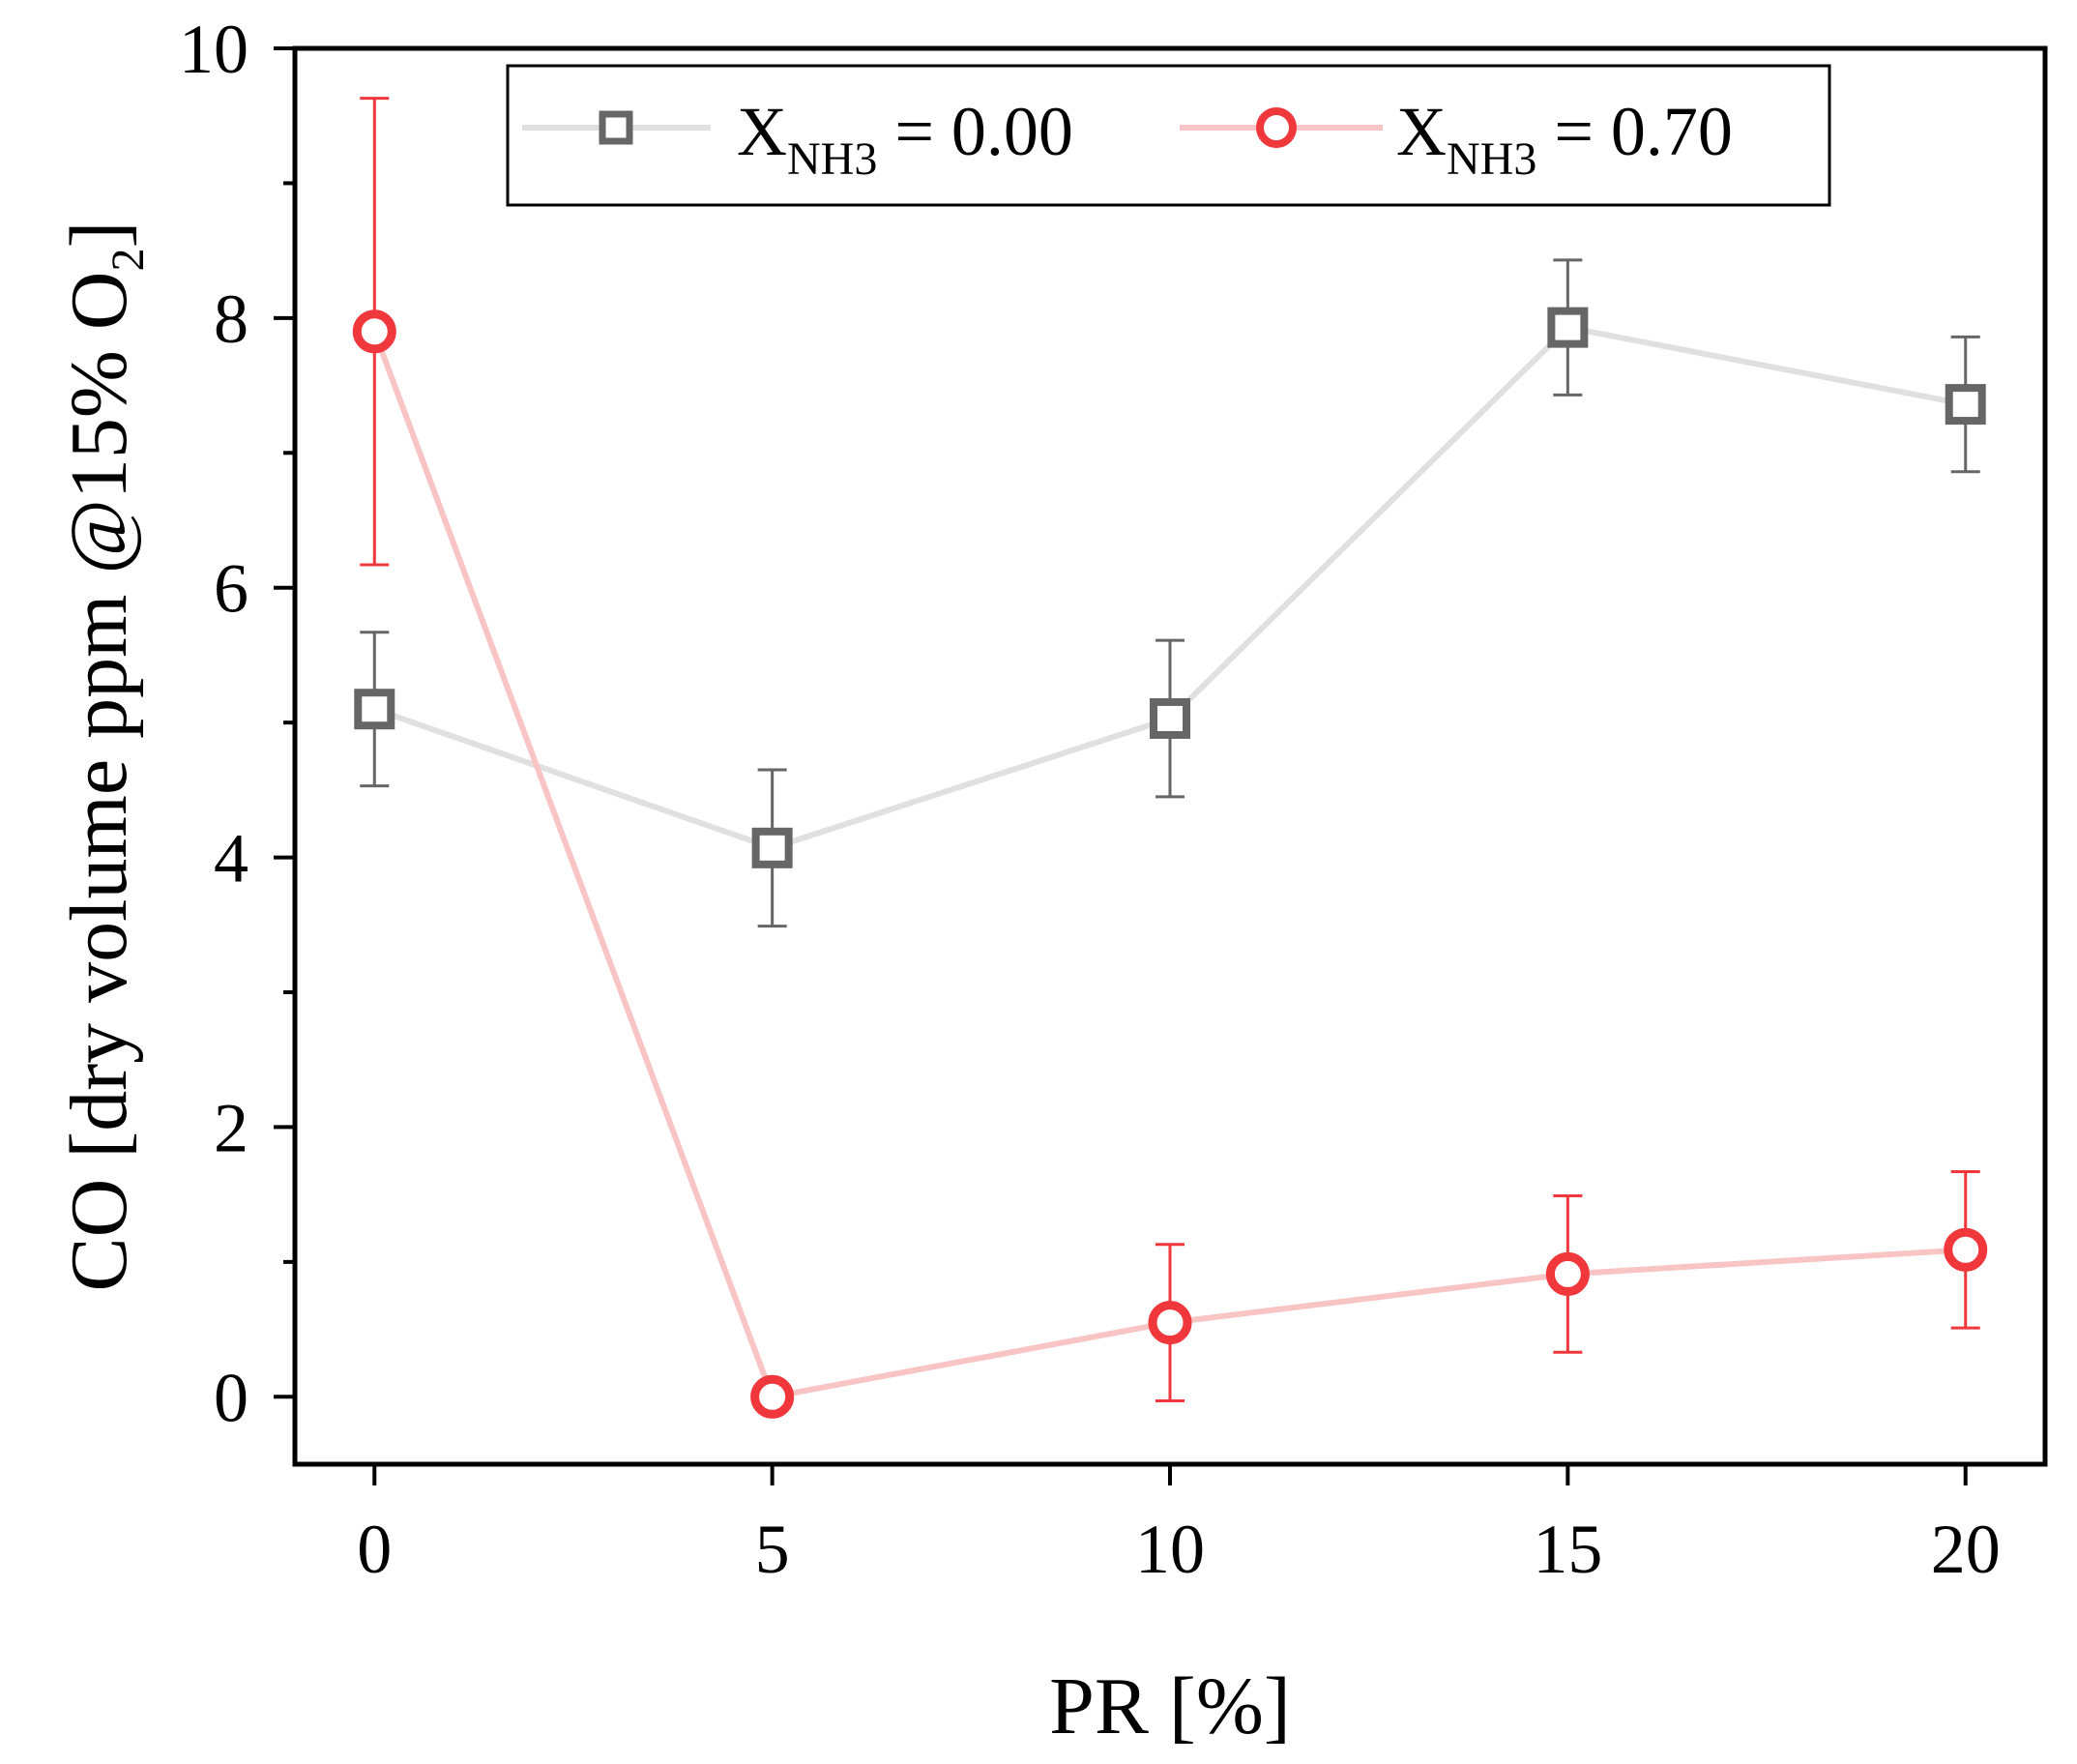 This screenshot has height=1764, width=2077. Describe the element at coordinates (231, 1397) in the screenshot. I see `y-tick-label: 0` at that location.